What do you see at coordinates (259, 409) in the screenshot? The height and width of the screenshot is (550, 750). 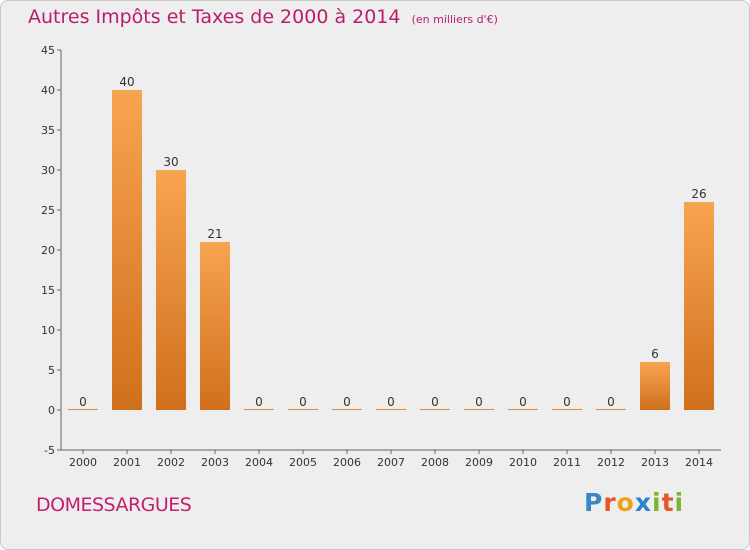 I see `bar-2004` at bounding box center [259, 409].